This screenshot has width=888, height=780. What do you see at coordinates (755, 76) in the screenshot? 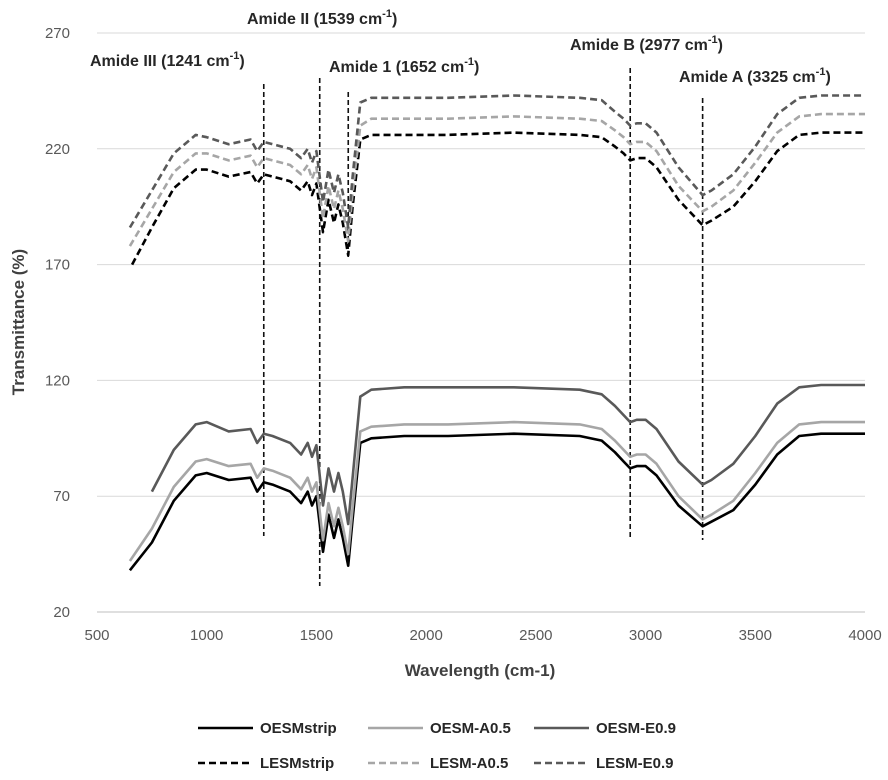
I see `annotation-label-amide-a: Amide A (3325 cm-1)` at bounding box center [755, 76].